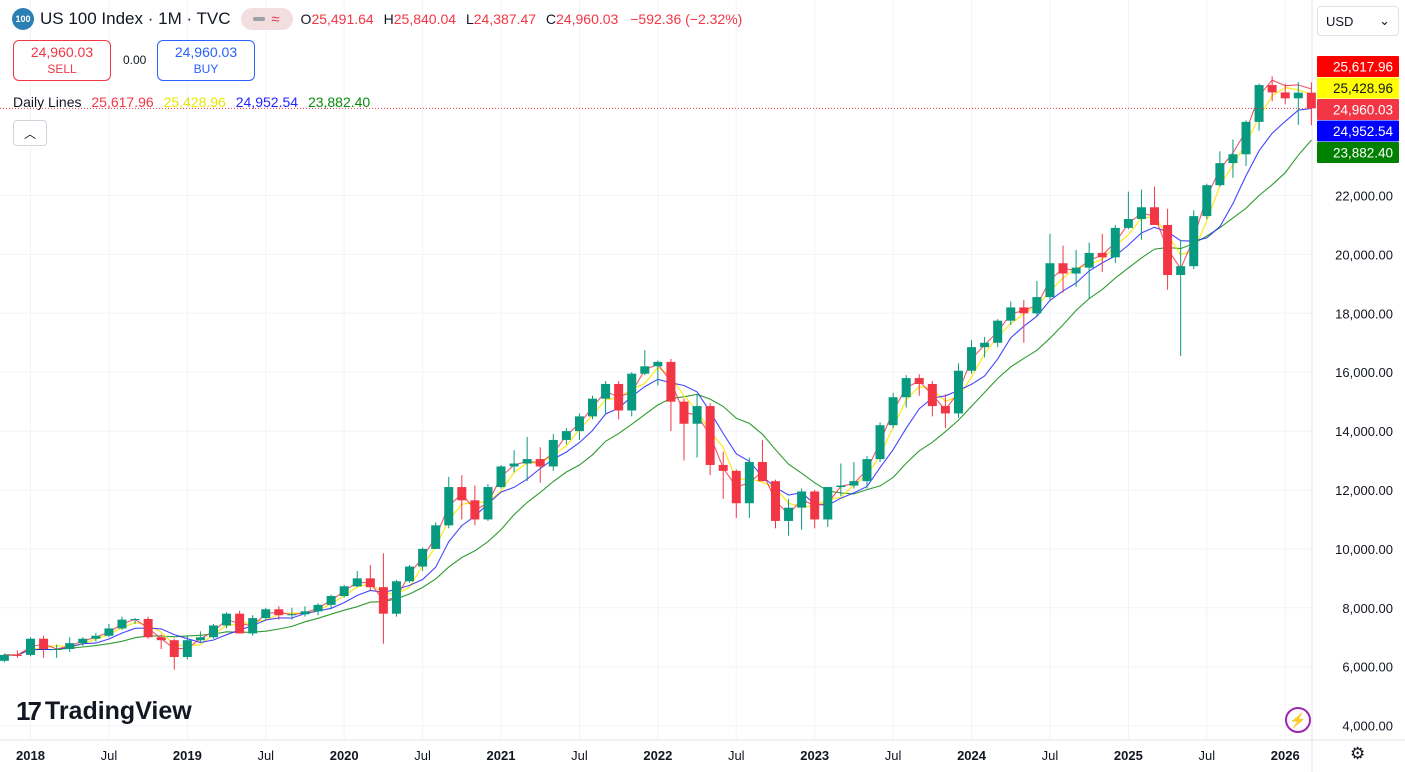  Describe the element at coordinates (1358, 21) in the screenshot. I see `currency-select: USD ⌄` at that location.